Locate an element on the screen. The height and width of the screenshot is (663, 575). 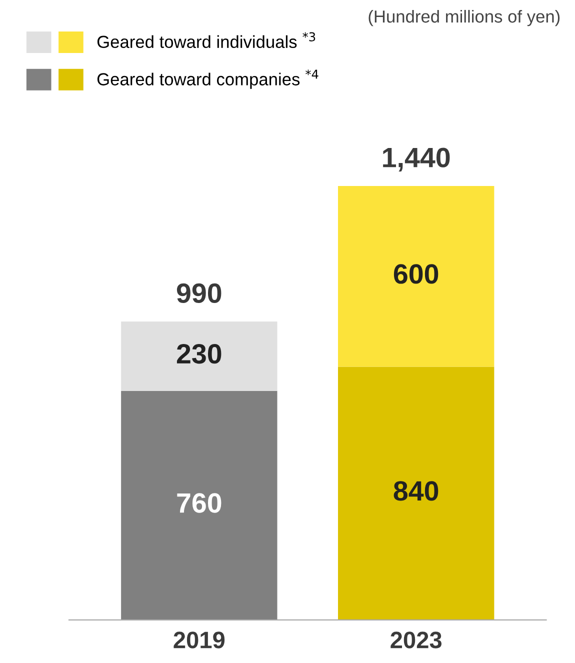
data-label: 230 is located at coordinates (199, 354).